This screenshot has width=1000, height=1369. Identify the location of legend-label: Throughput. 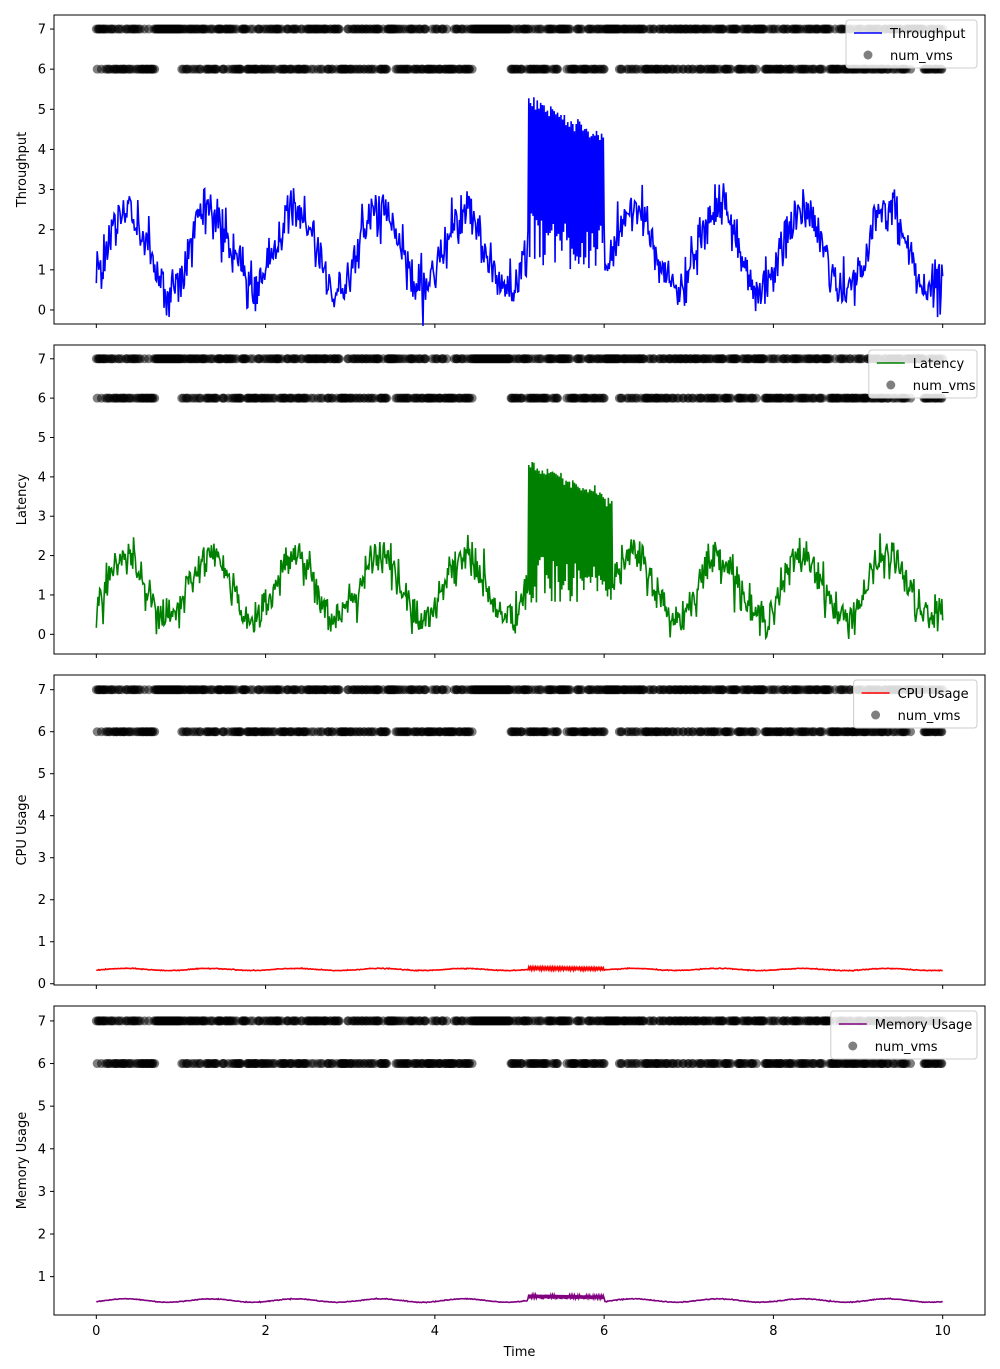
(927, 34).